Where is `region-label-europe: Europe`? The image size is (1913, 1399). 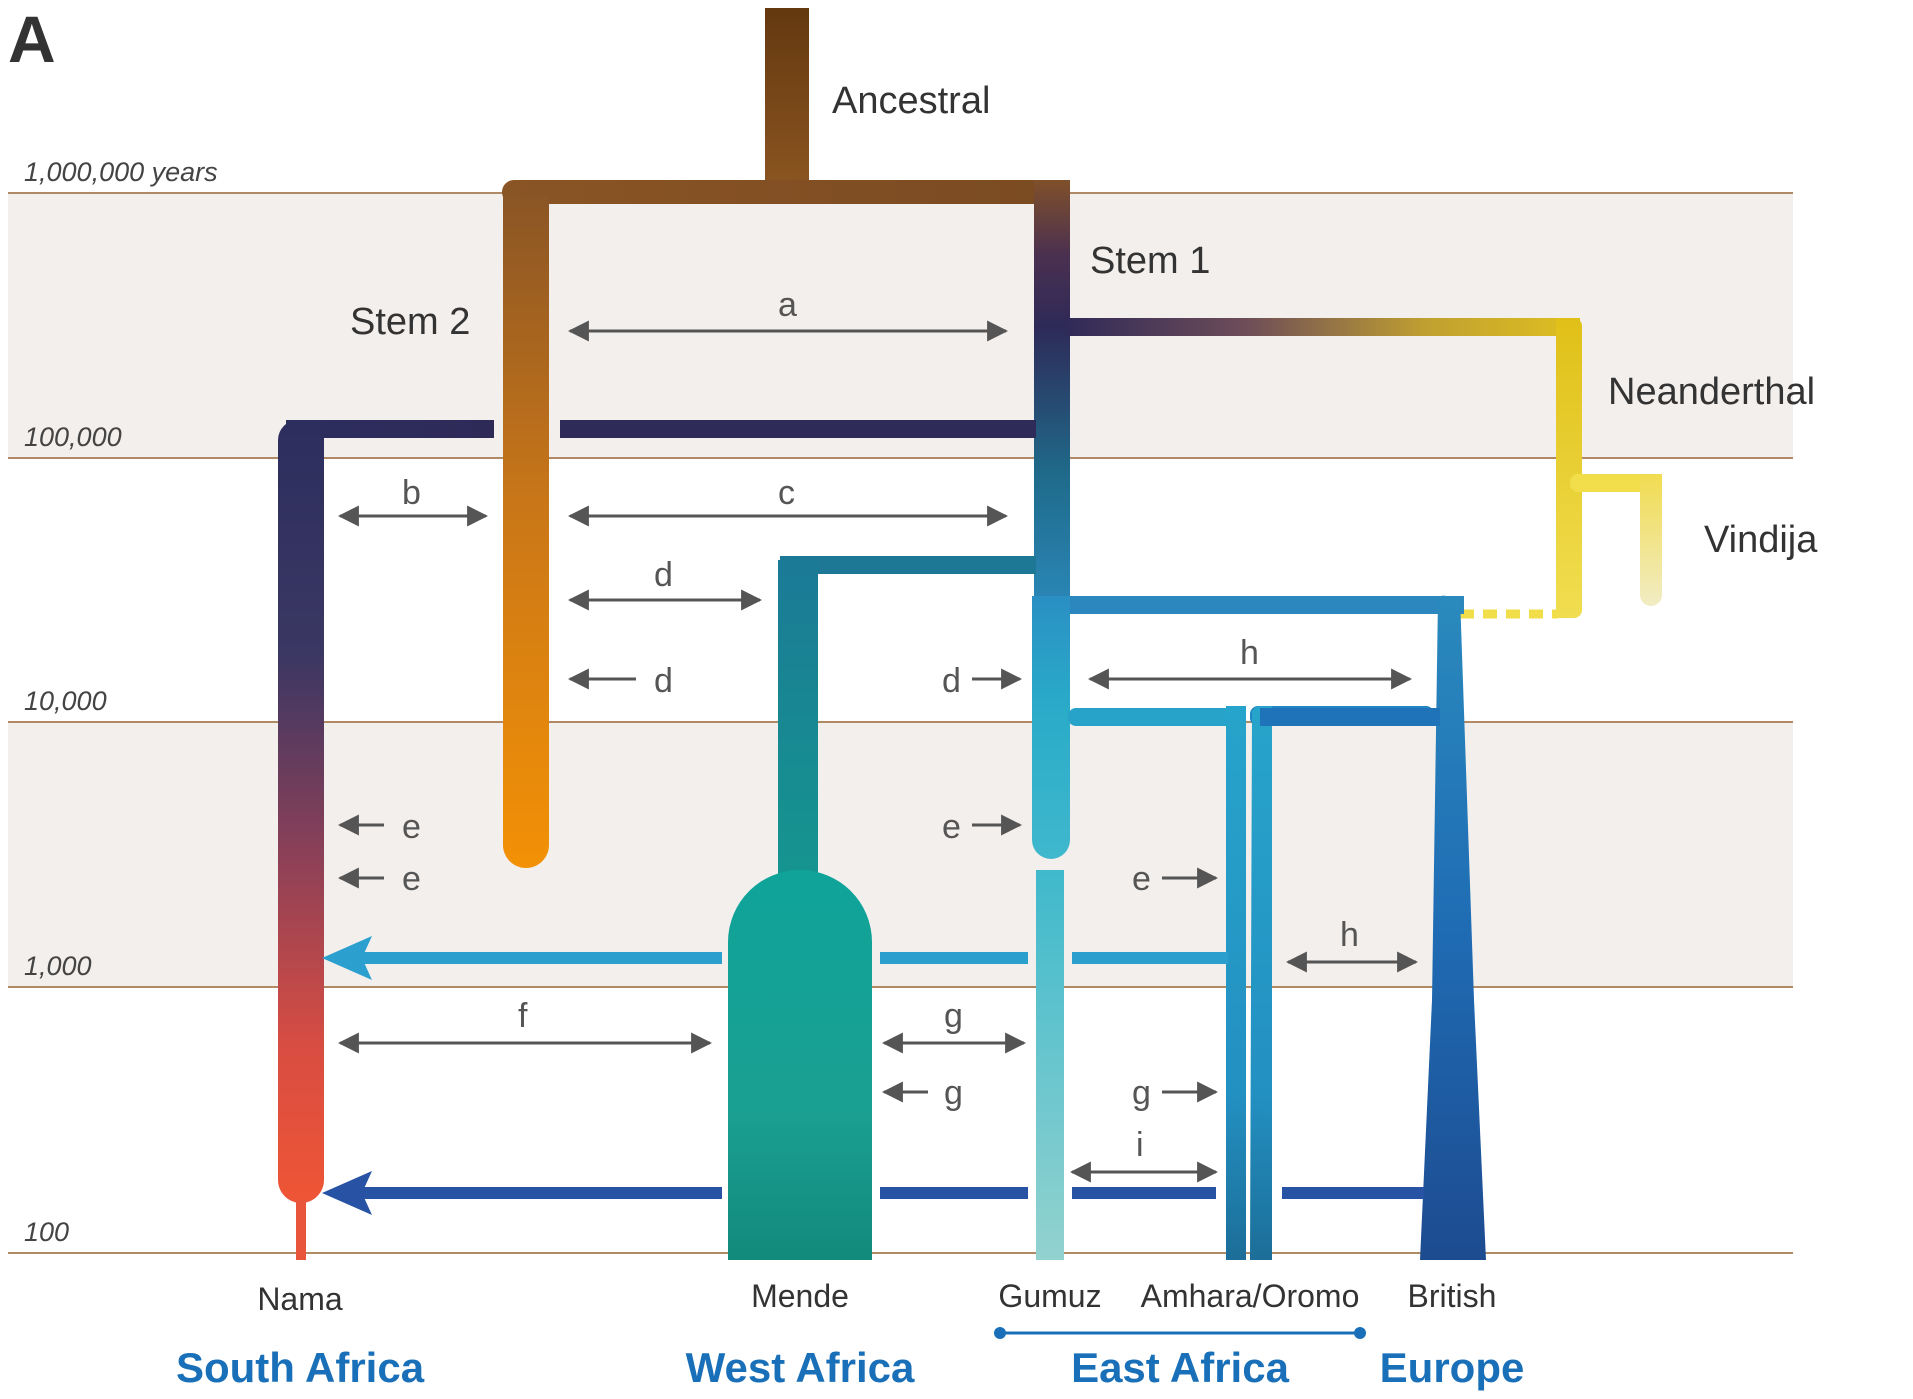 region-label-europe: Europe is located at coordinates (1452, 1367).